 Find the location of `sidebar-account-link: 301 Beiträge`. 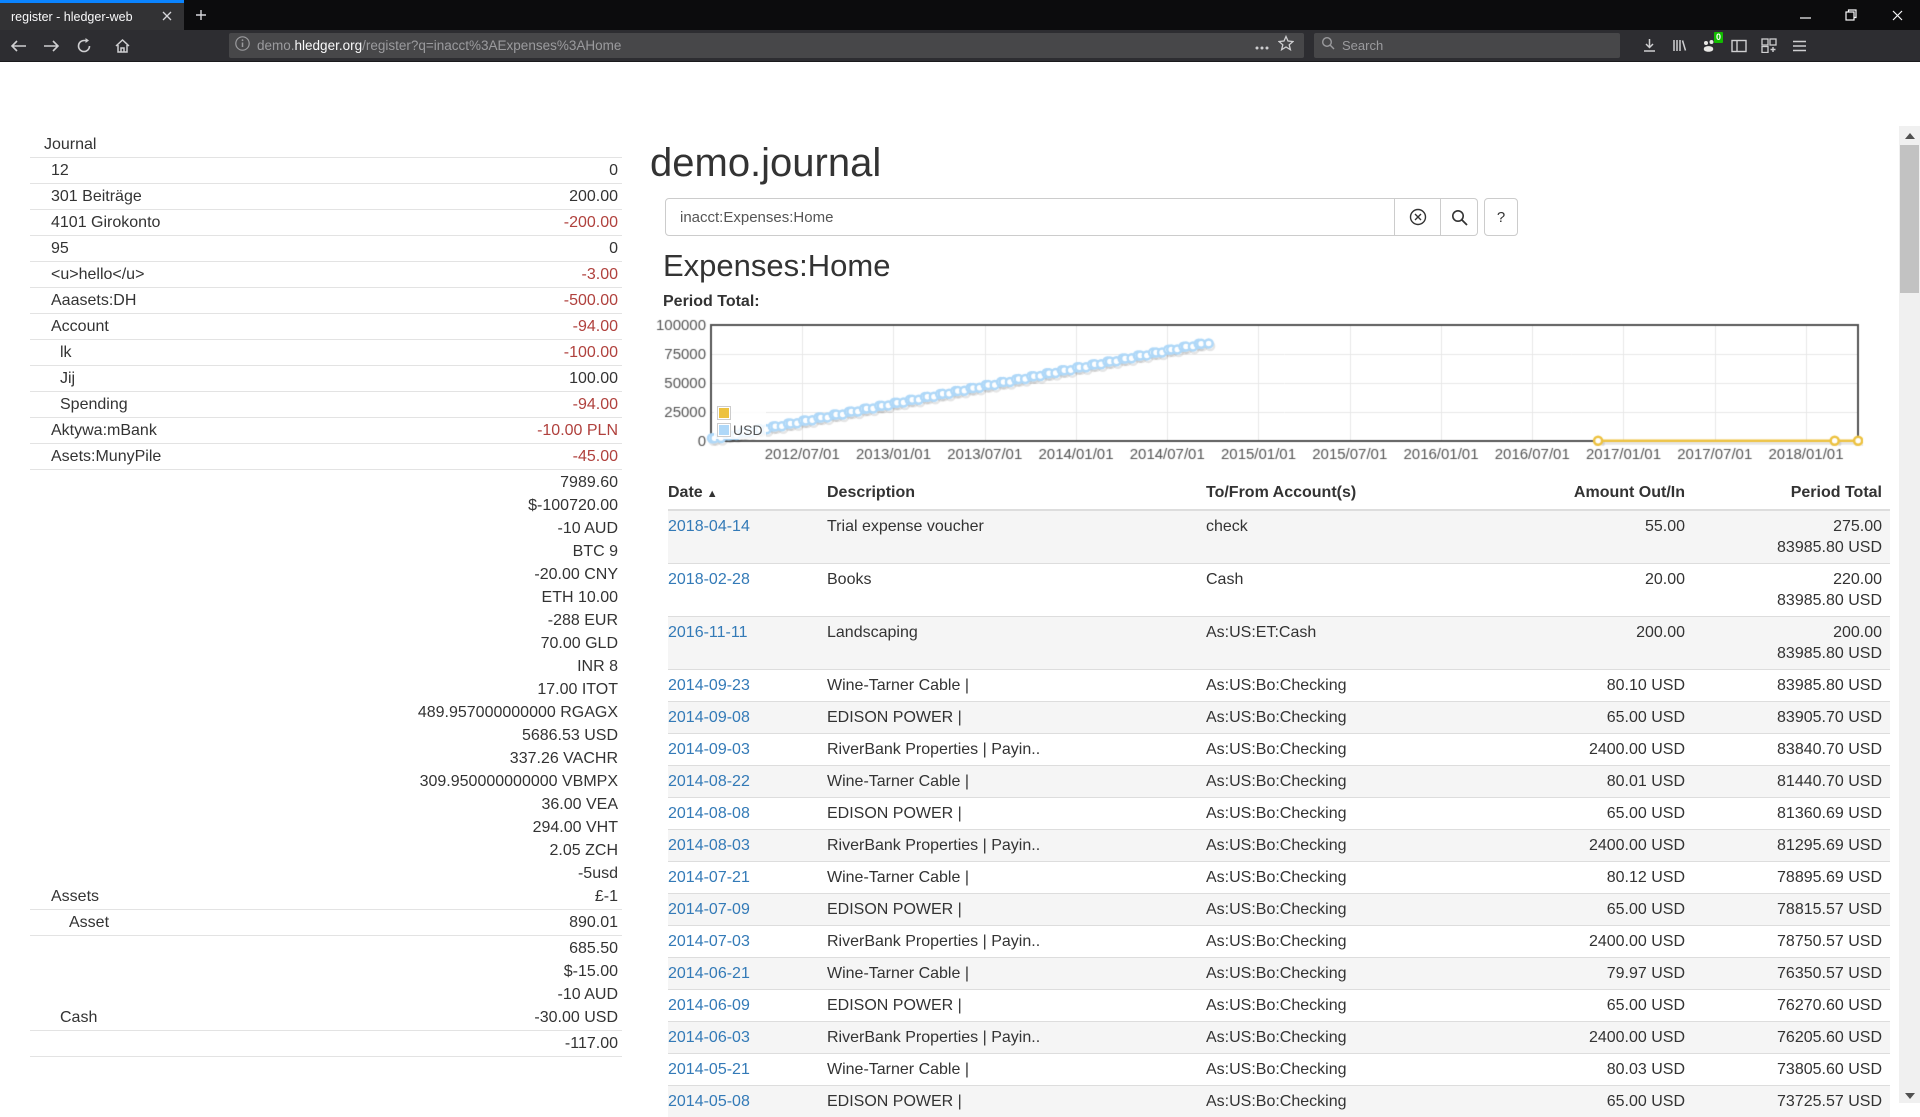

sidebar-account-link: 301 Beiträge is located at coordinates (86, 196).